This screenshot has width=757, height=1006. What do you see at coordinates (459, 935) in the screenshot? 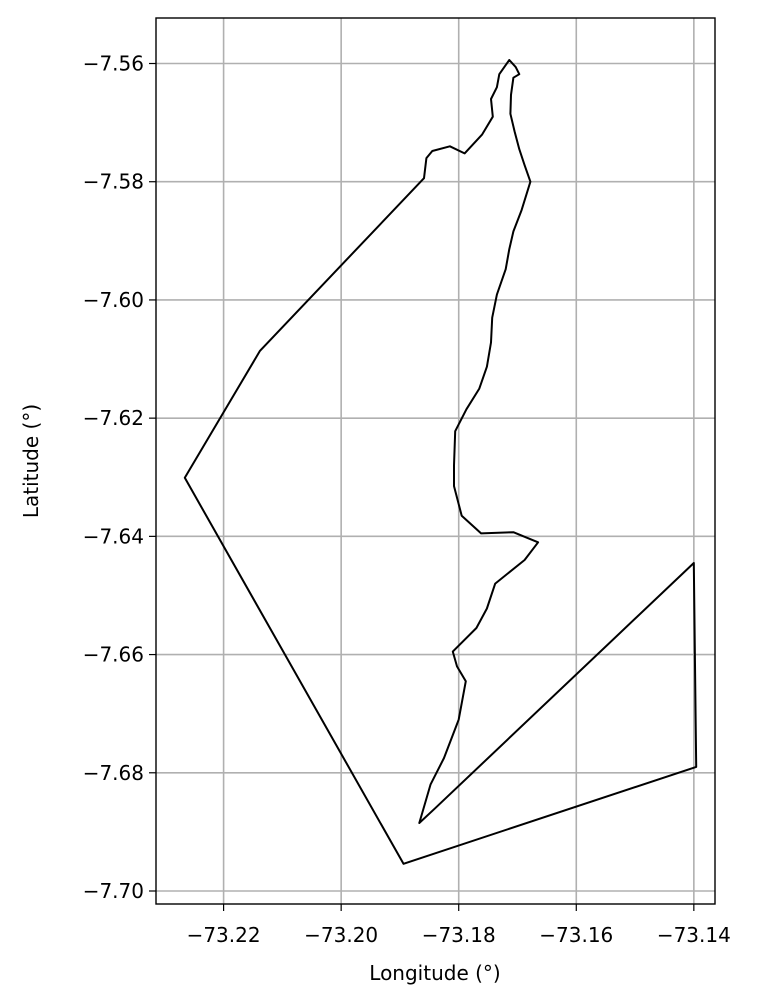
I see `x-tick-label: −73.18` at bounding box center [459, 935].